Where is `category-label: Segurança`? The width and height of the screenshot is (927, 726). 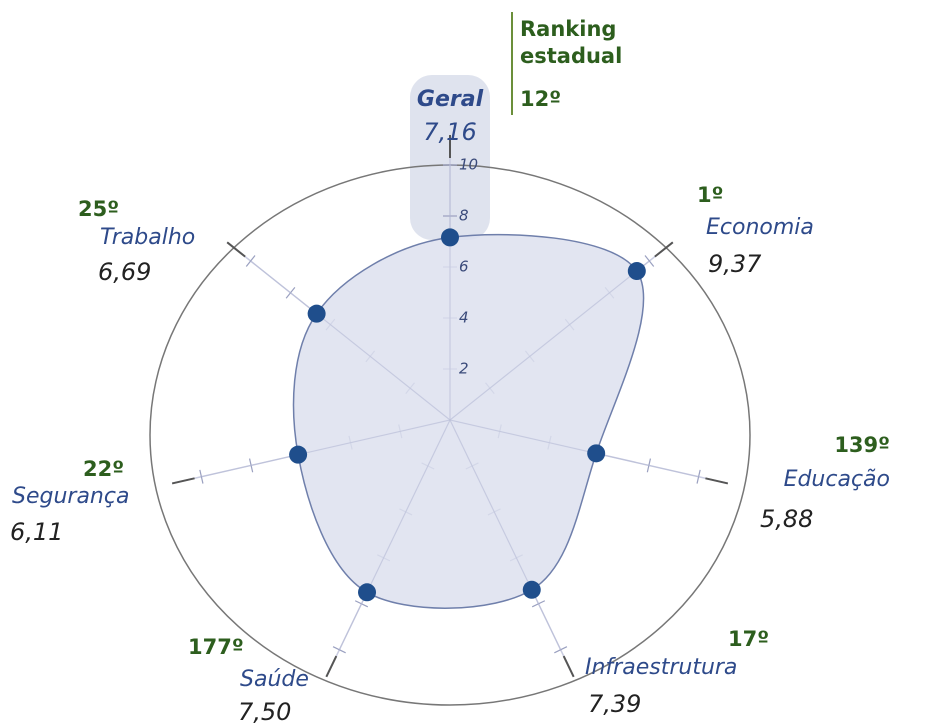
category-label: Segurança is located at coordinates (70, 496).